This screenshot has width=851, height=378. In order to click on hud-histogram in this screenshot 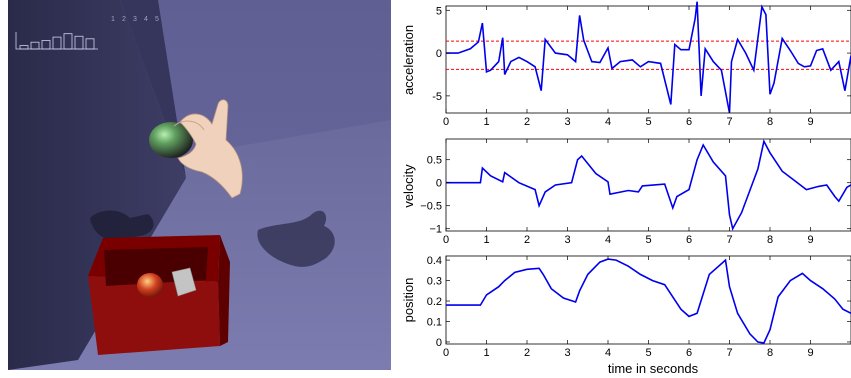, I will do `click(56, 41)`.